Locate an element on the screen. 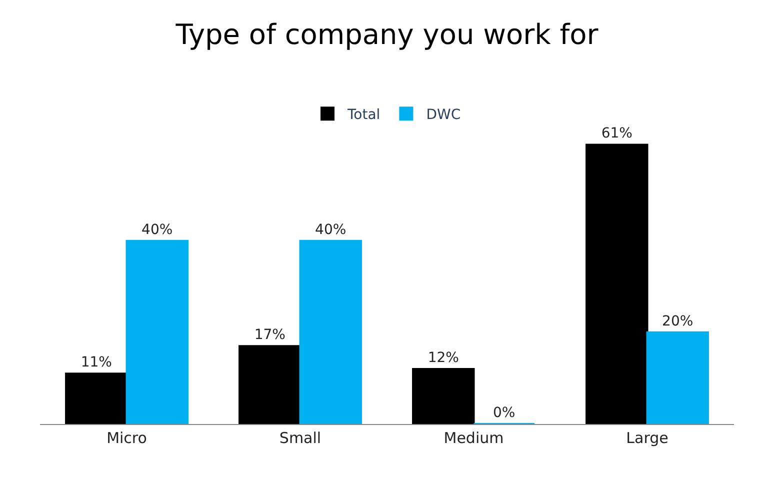 Image resolution: width=774 pixels, height=484 pixels. x-tick-label: Medium is located at coordinates (474, 438).